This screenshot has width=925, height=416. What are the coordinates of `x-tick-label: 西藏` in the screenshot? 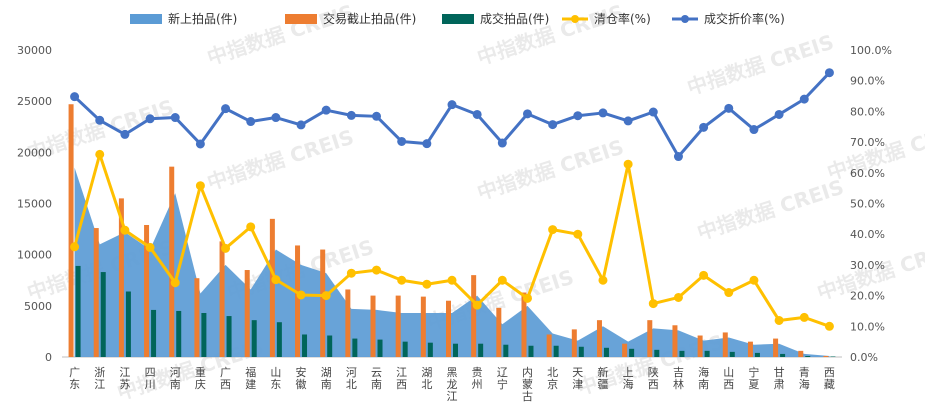 It's located at (829, 378).